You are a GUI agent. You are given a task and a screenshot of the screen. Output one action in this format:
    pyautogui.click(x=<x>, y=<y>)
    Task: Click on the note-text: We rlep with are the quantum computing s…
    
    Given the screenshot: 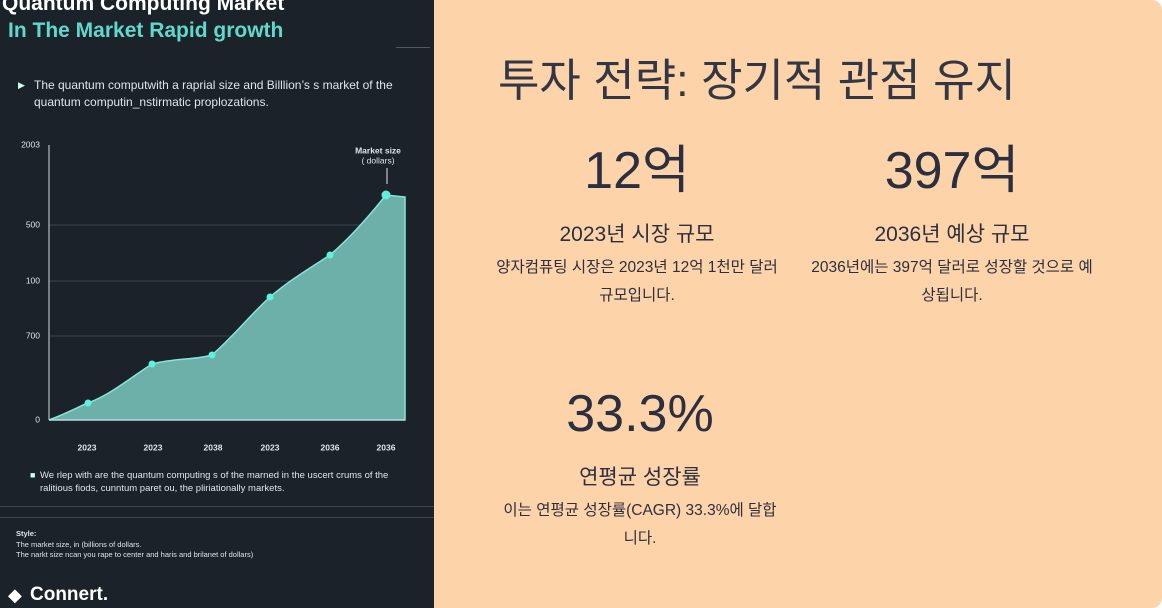 What is the action you would take?
    pyautogui.click(x=214, y=482)
    